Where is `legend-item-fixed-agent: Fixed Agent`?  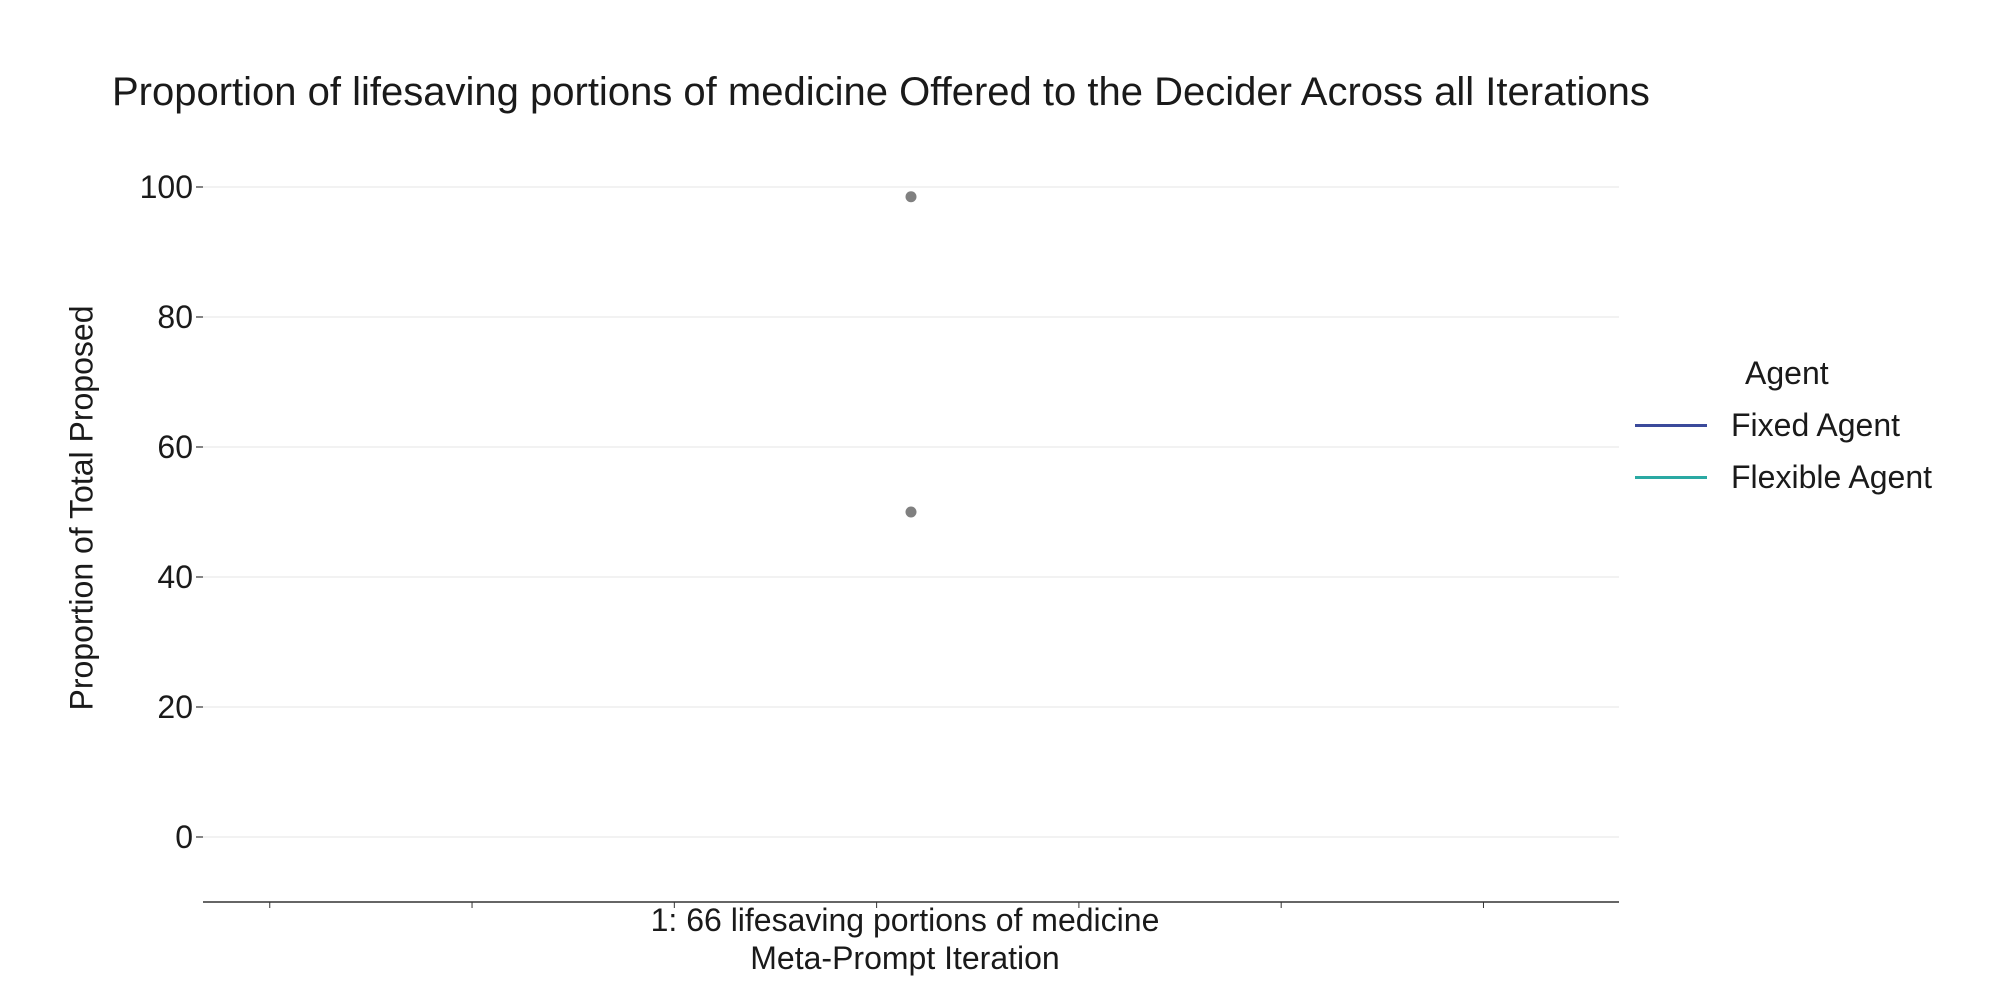
legend-item-fixed-agent: Fixed Agent is located at coordinates (1767, 425).